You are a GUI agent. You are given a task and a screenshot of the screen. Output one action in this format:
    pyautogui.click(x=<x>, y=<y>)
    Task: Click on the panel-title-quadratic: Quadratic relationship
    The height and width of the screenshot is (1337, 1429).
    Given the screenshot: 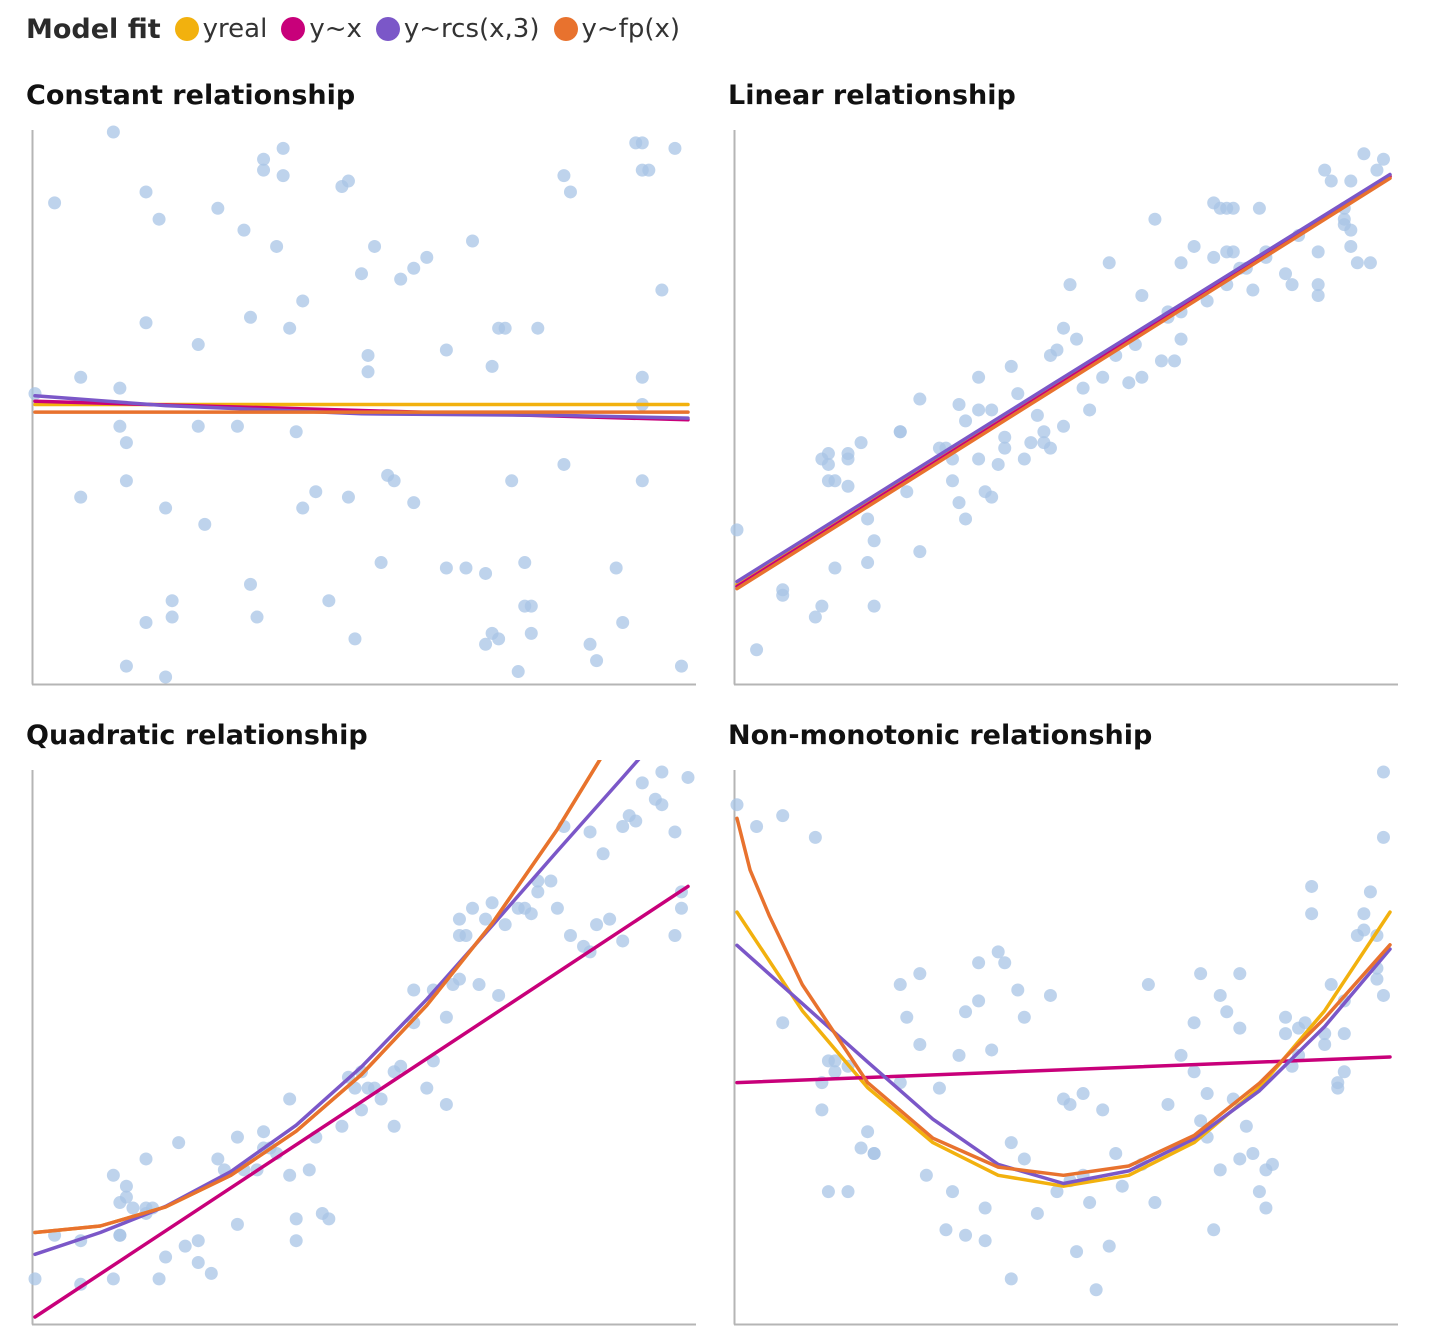 What is the action you would take?
    pyautogui.click(x=197, y=735)
    